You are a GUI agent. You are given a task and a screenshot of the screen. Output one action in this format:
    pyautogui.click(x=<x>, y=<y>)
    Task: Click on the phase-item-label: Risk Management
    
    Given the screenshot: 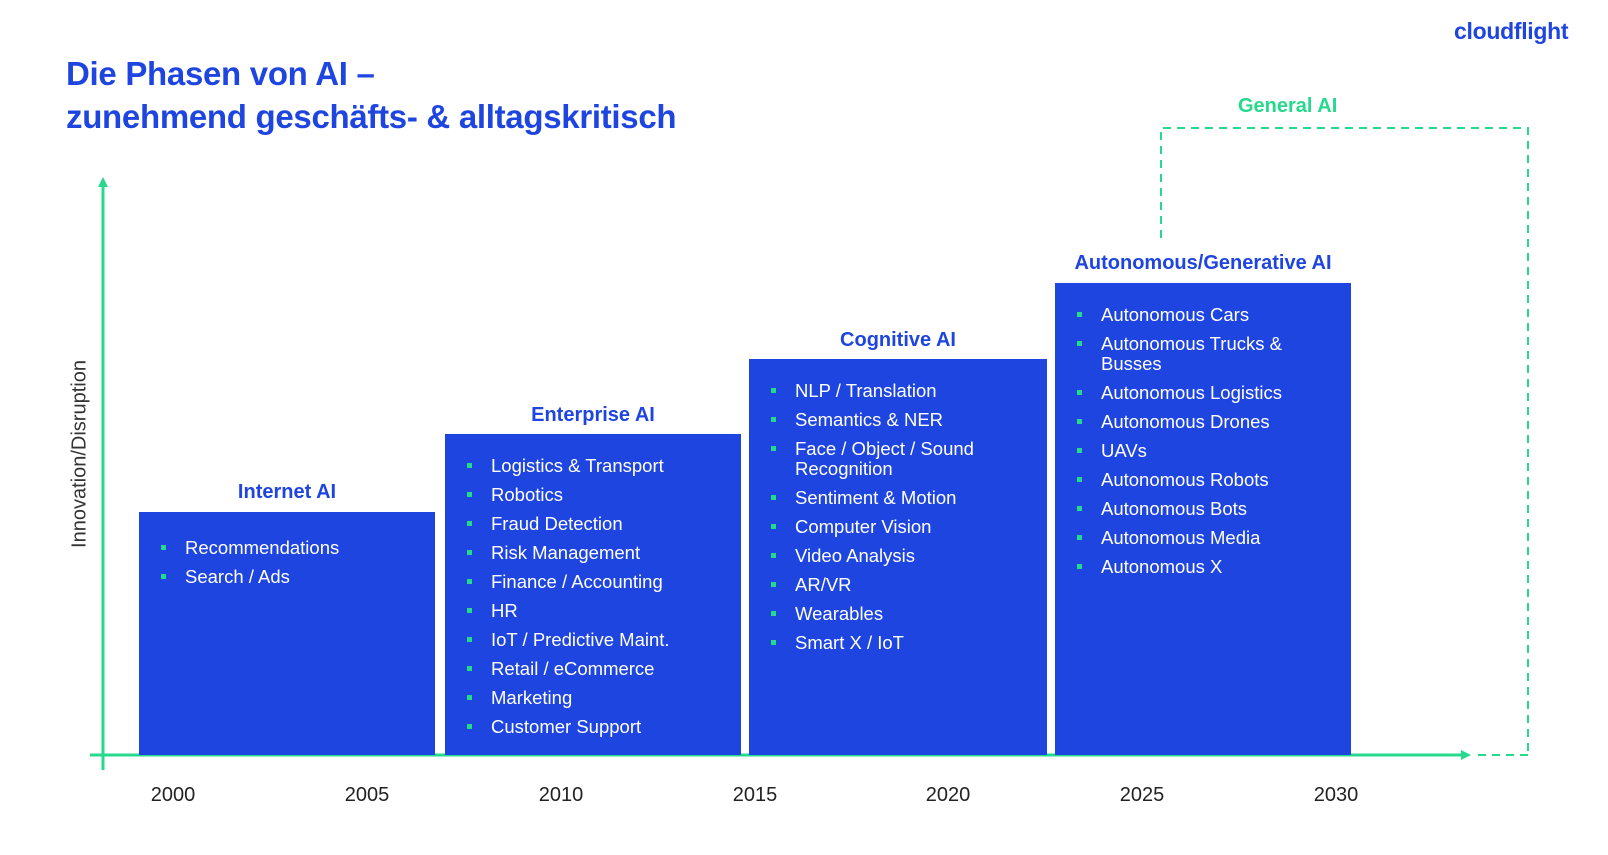 What is the action you would take?
    pyautogui.click(x=566, y=552)
    